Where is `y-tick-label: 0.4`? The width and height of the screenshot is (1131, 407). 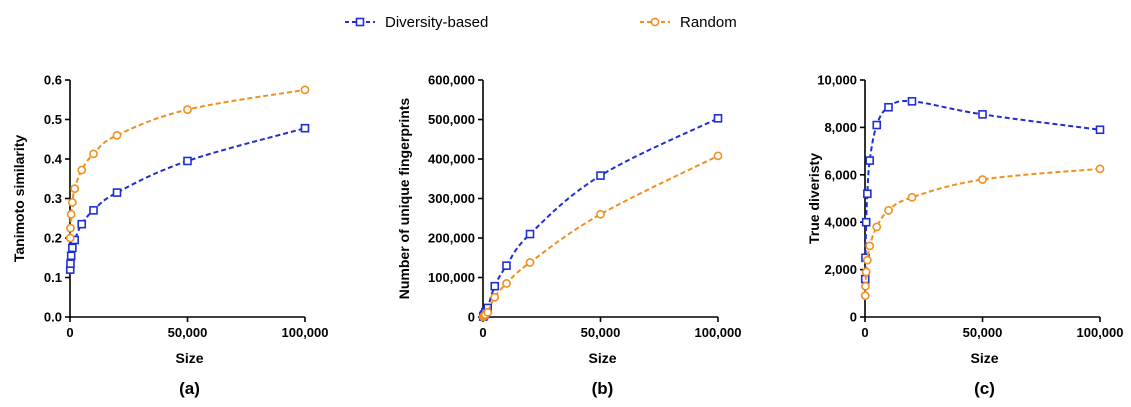
y-tick-label: 0.4 is located at coordinates (53, 159).